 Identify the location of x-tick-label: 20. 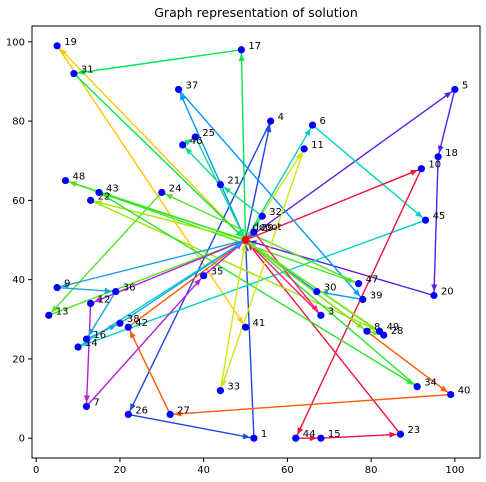
(120, 470).